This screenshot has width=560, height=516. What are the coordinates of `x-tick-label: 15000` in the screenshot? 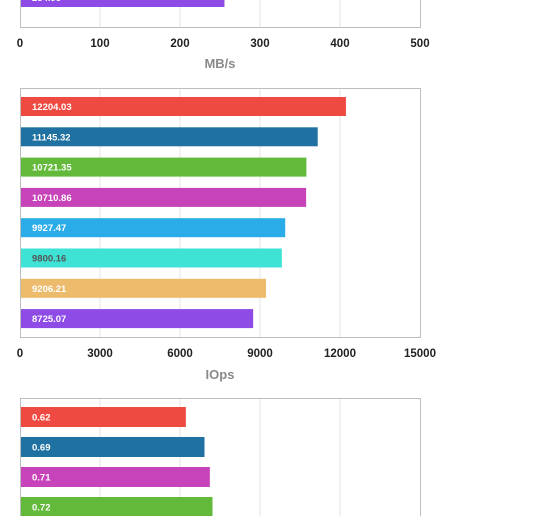 It's located at (420, 354).